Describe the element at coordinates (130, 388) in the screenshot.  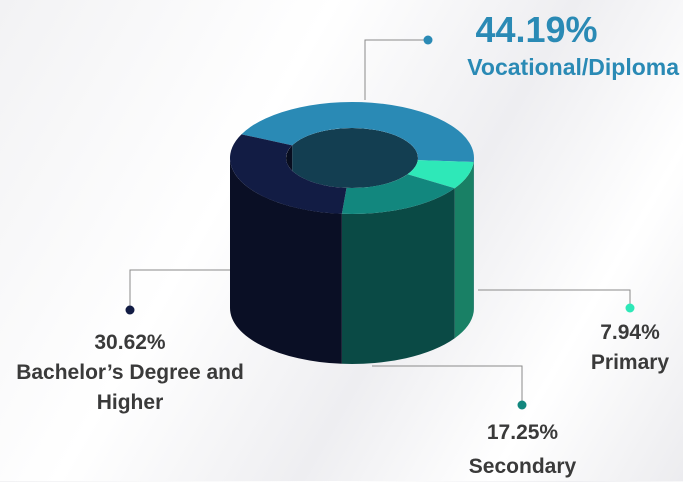
I see `category-label: Bachelor’s Degree and Higher` at that location.